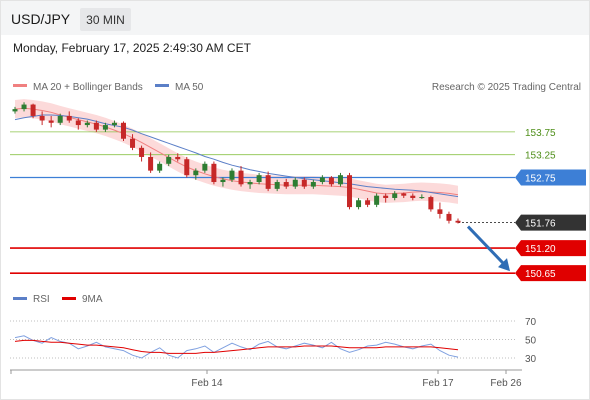 The height and width of the screenshot is (400, 590). I want to click on pivot-label: 152.75, so click(540, 178).